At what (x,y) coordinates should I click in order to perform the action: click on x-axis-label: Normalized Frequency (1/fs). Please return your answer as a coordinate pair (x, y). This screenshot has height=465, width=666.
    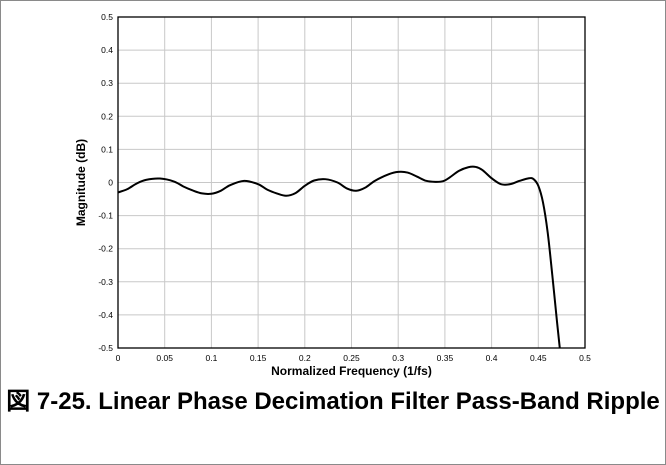
    Looking at the image, I should click on (351, 371).